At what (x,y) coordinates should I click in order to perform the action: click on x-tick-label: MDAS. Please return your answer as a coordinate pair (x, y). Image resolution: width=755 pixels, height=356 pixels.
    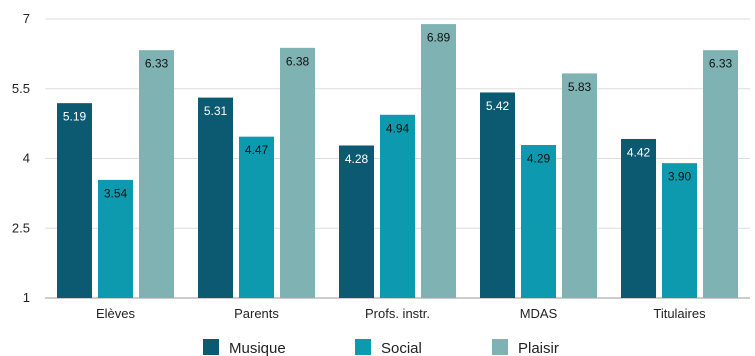
    Looking at the image, I should click on (539, 313).